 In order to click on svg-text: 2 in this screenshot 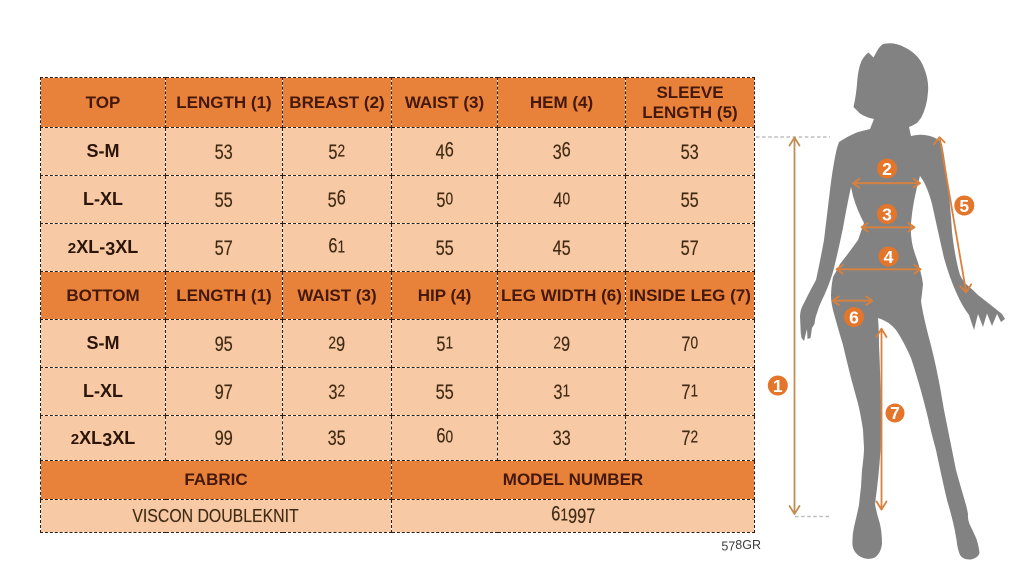, I will do `click(887, 169)`.